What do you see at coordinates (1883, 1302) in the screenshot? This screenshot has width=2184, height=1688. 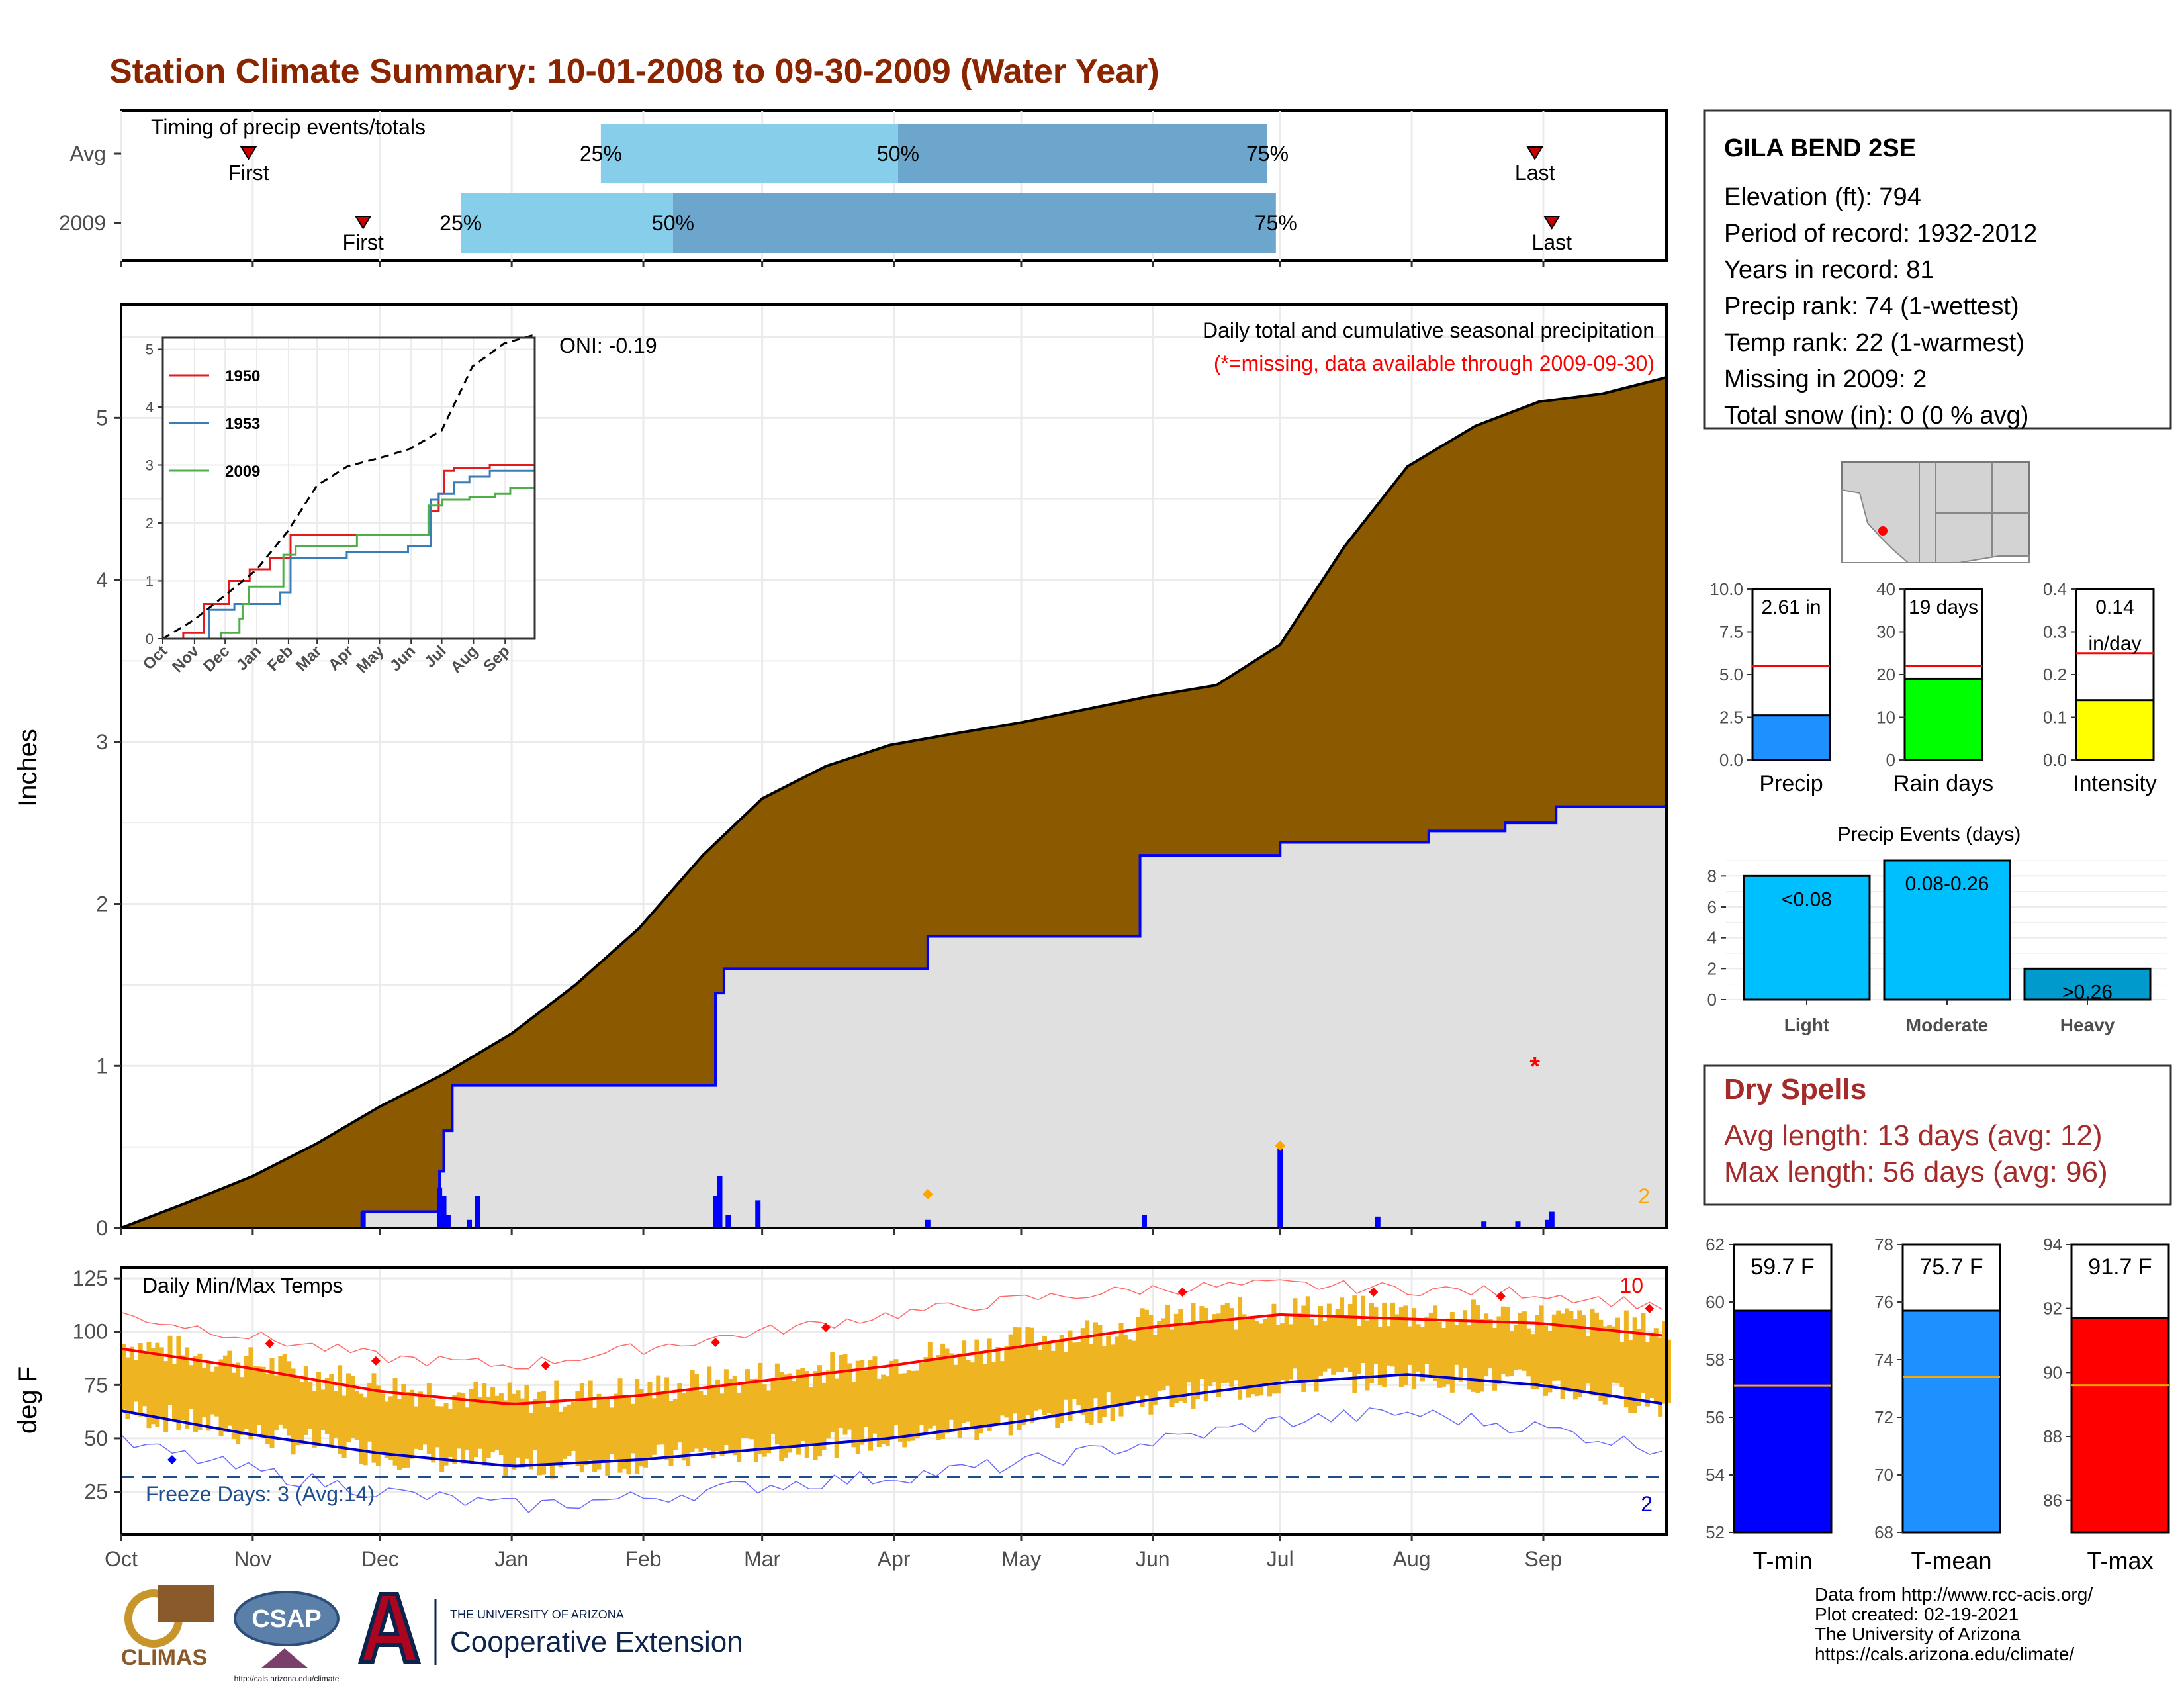 I see `temp-summary-ytick-label: 76` at bounding box center [1883, 1302].